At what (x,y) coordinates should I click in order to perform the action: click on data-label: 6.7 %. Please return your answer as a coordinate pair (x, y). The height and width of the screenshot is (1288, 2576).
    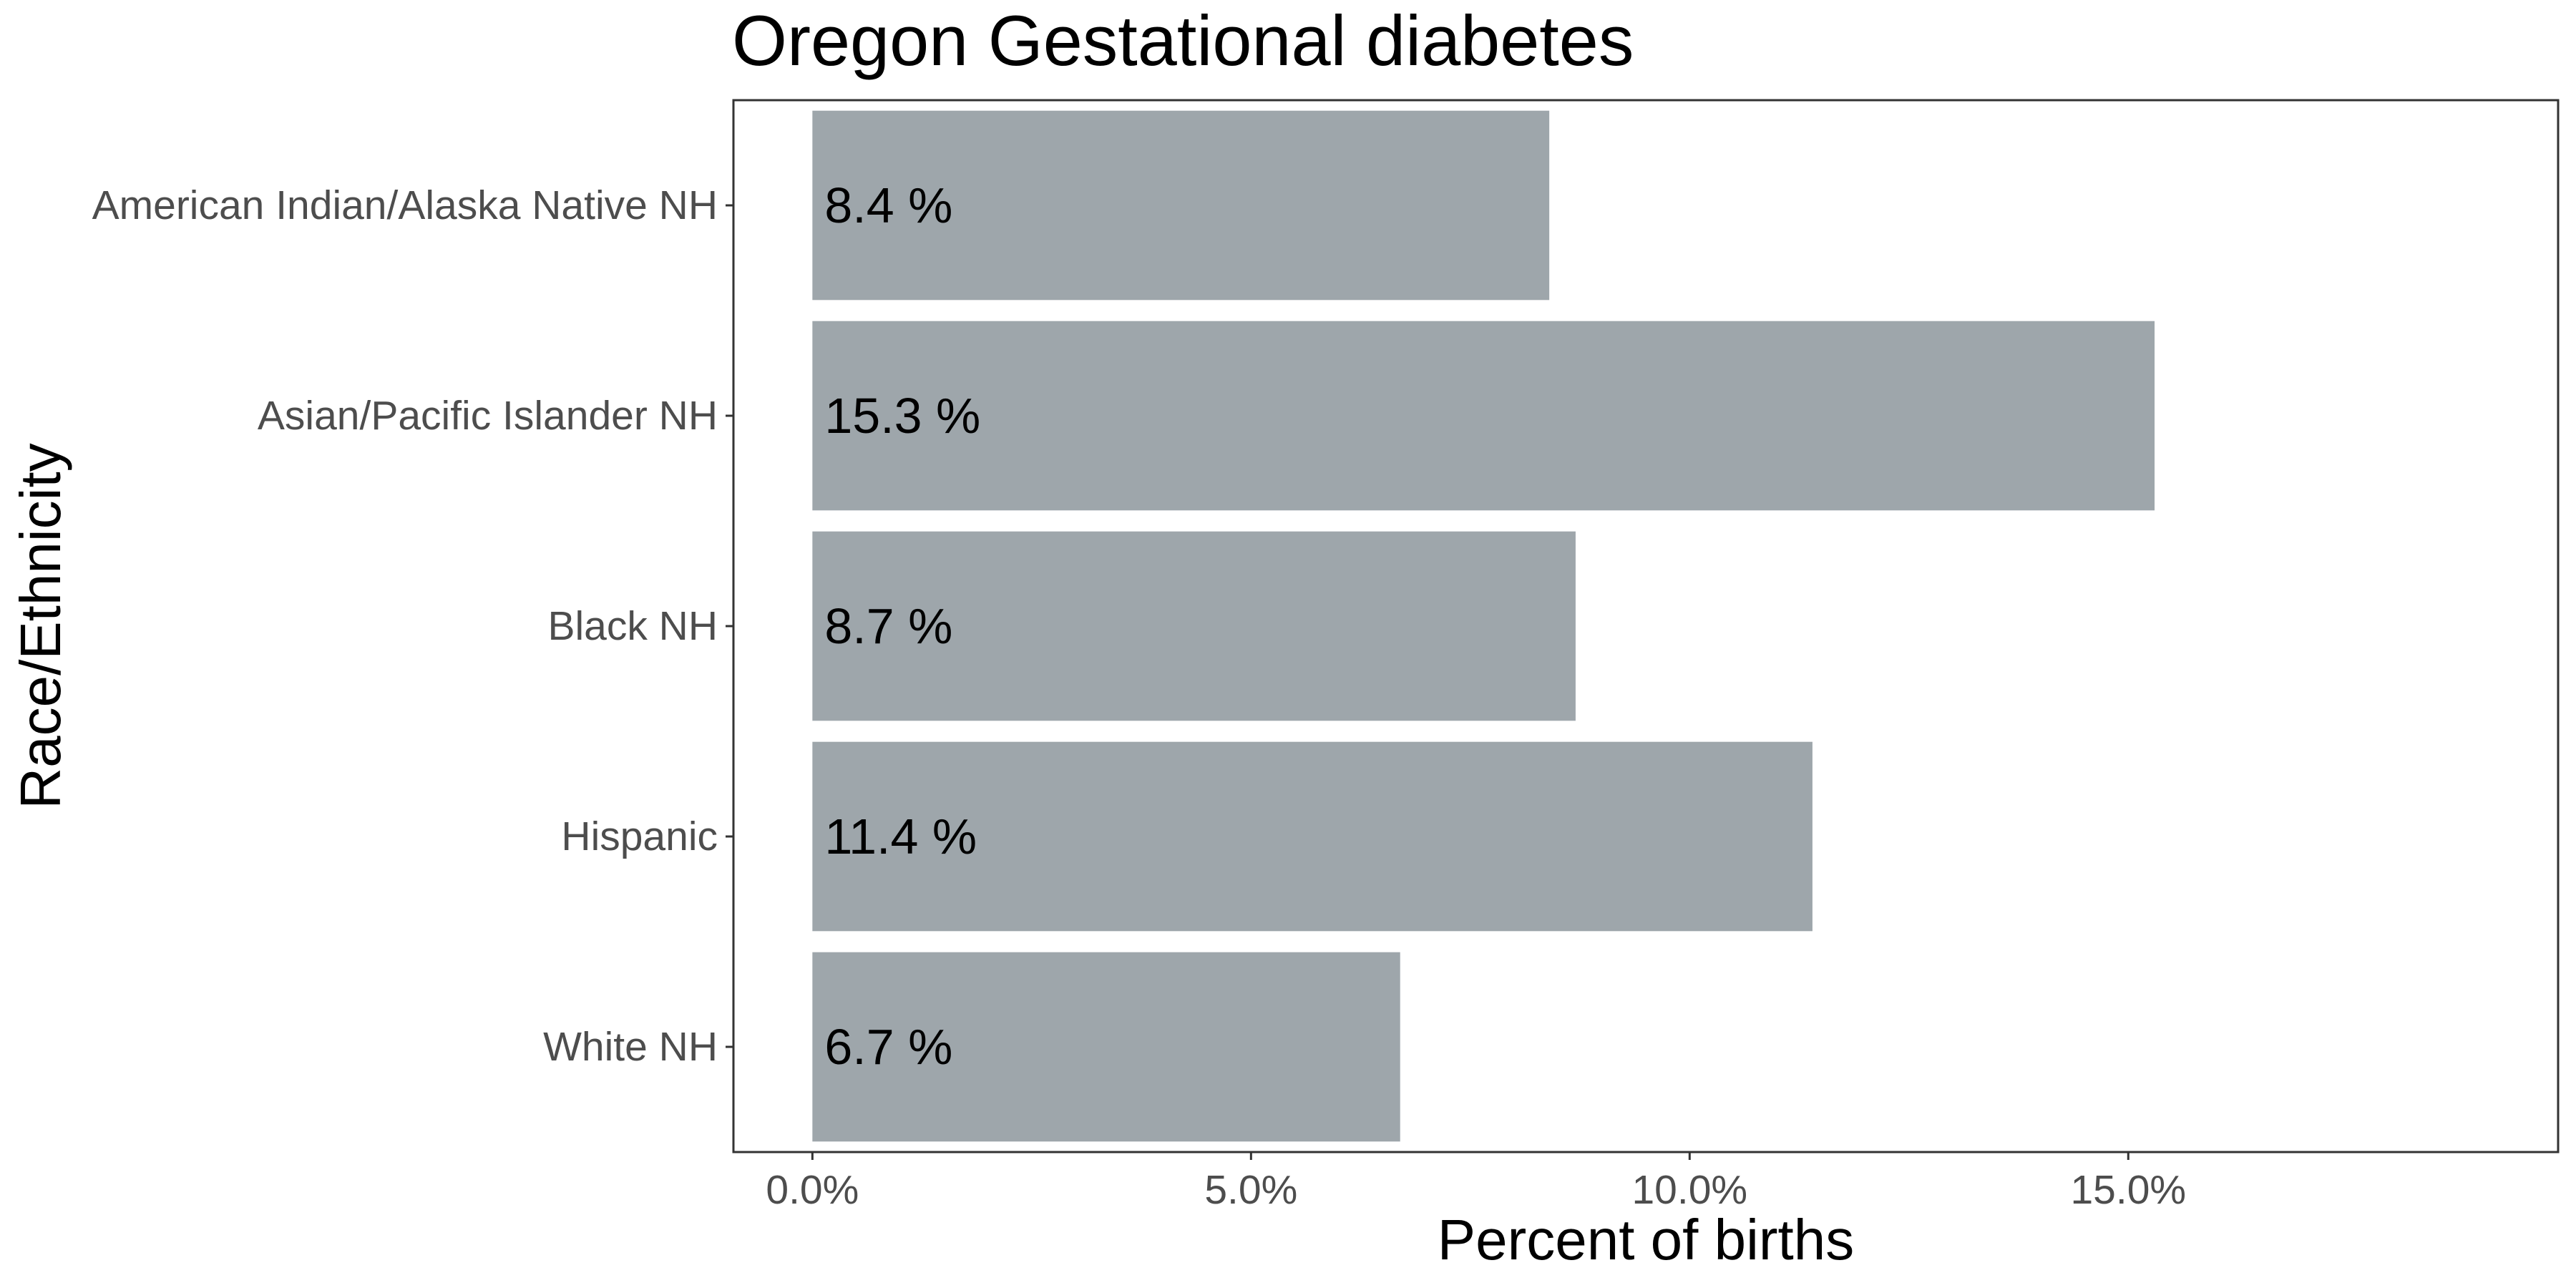
    Looking at the image, I should click on (888, 1047).